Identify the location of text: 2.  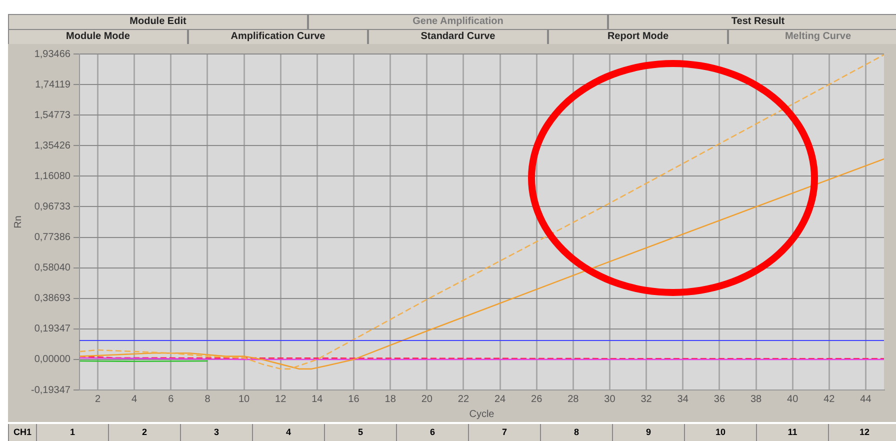
(144, 432).